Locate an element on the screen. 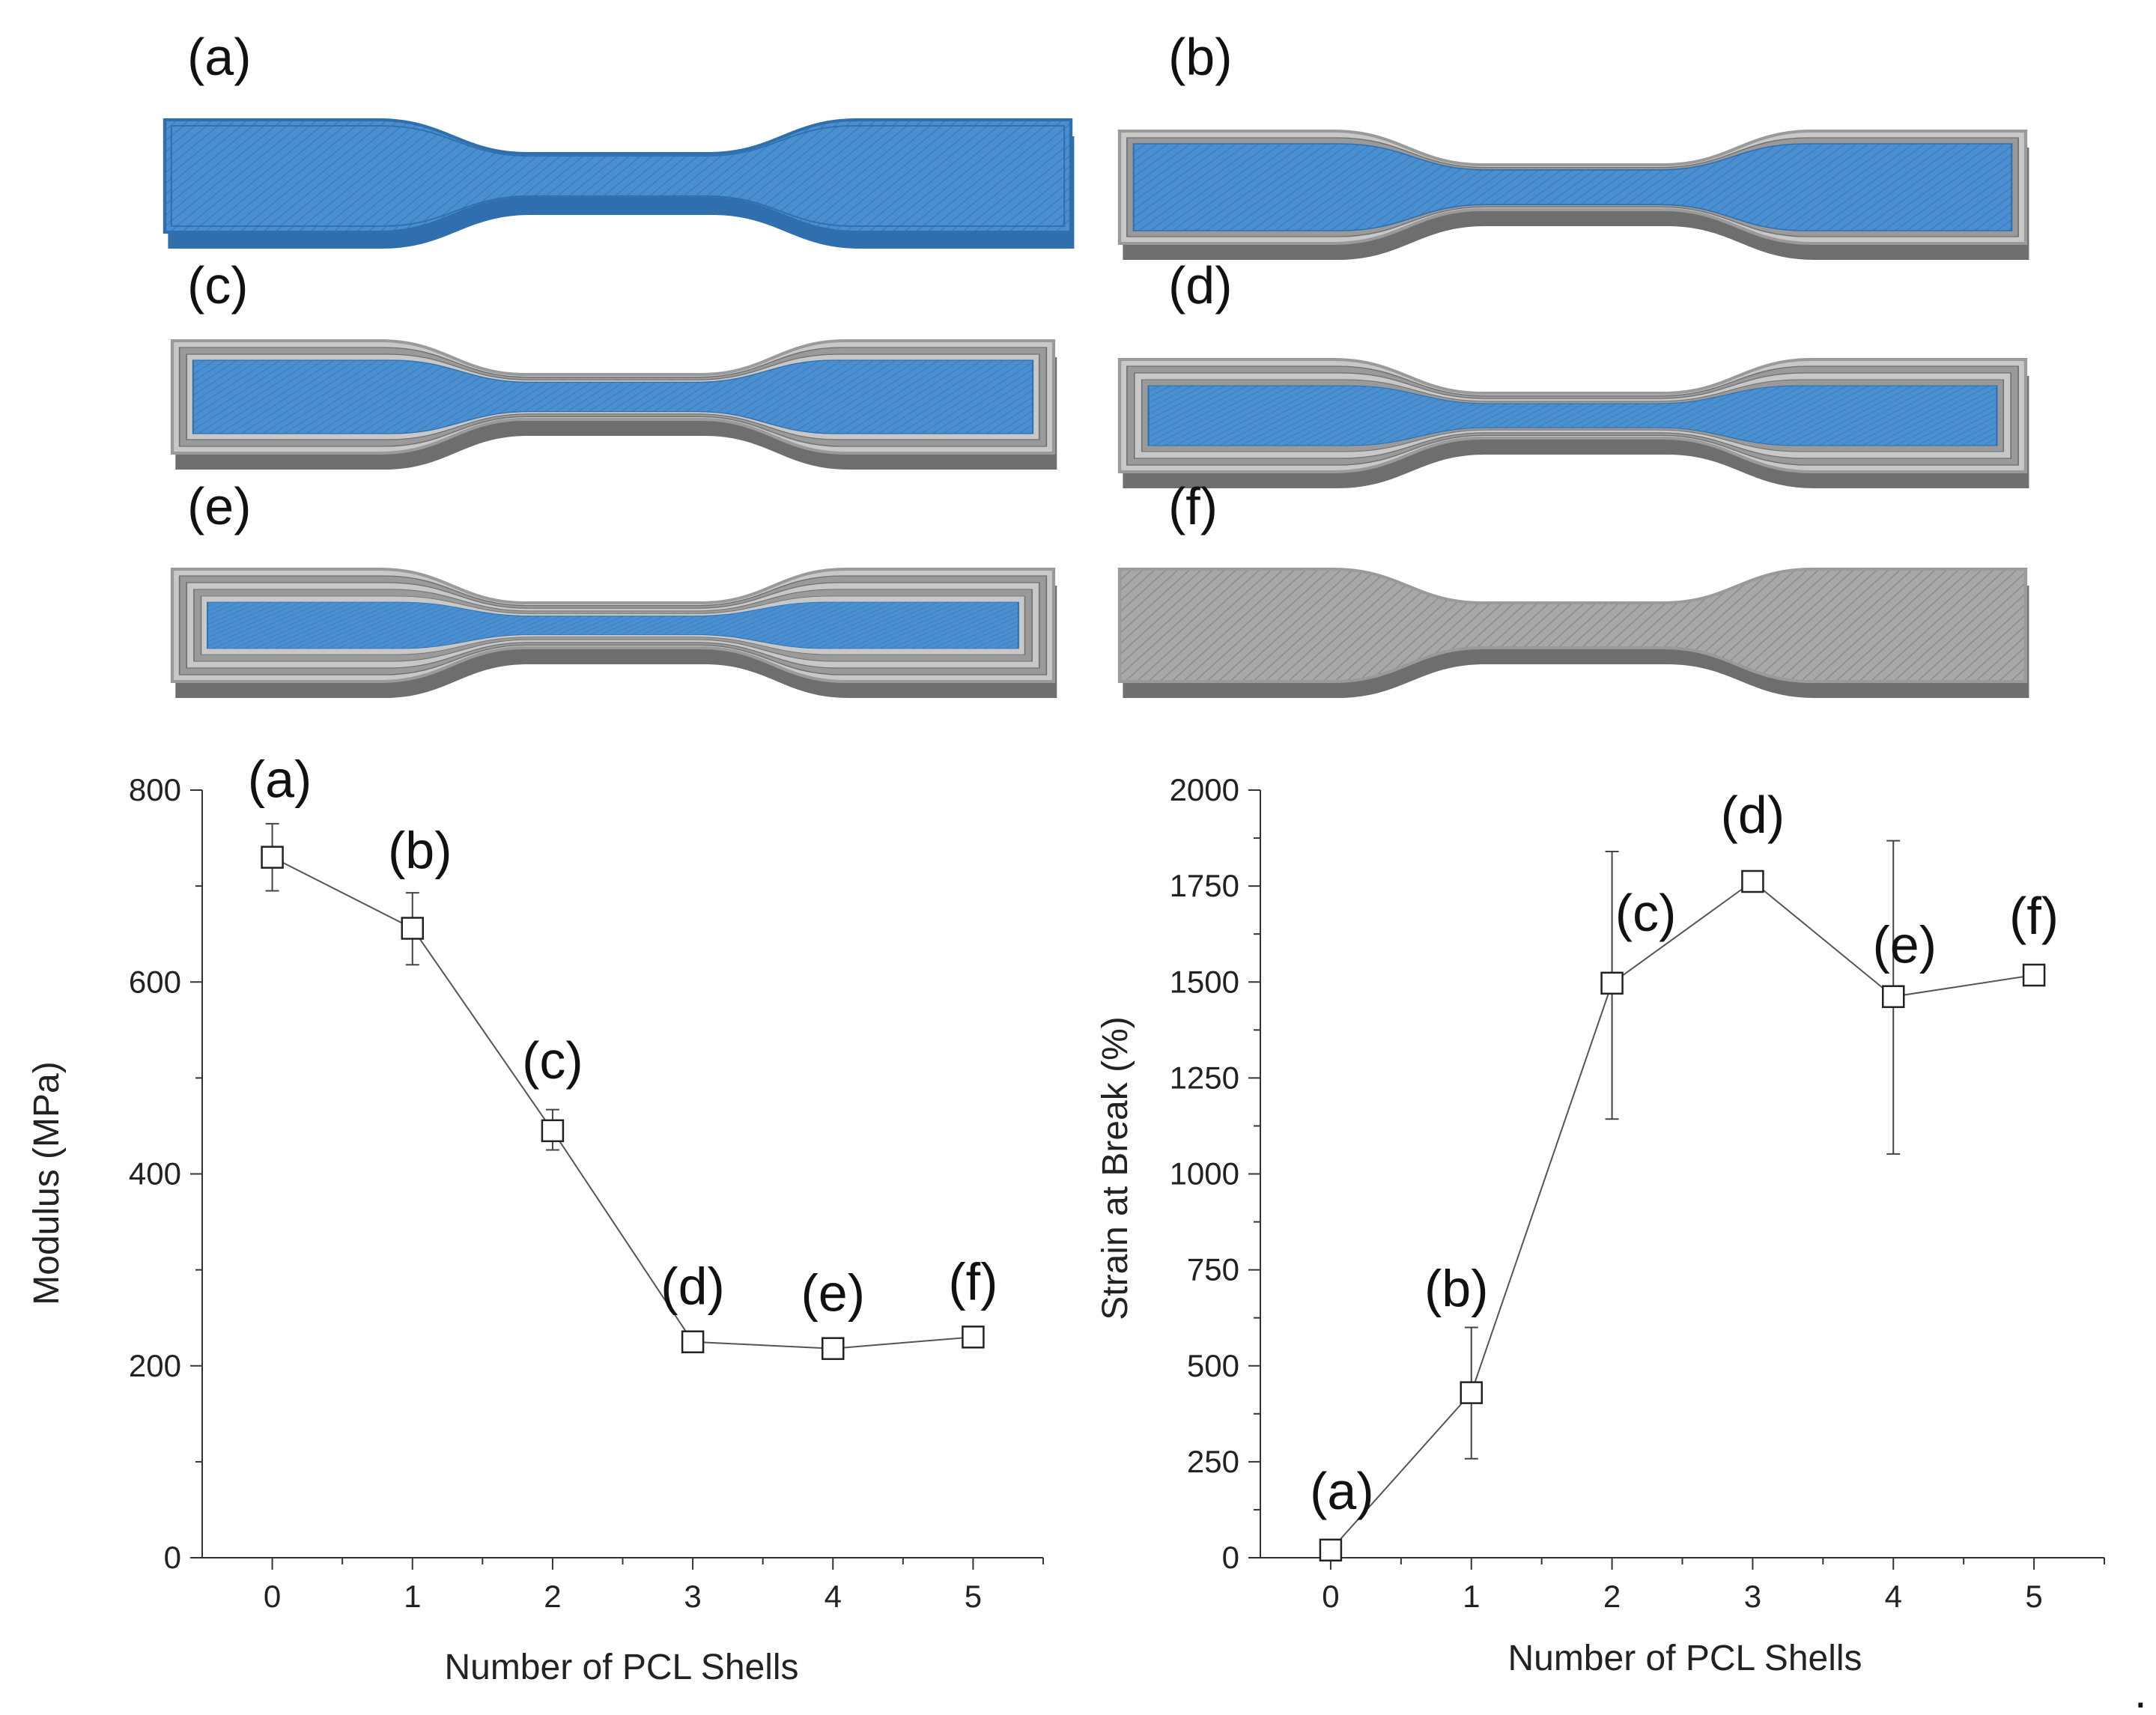  modulus-y-tick-label: 800 is located at coordinates (155, 789).